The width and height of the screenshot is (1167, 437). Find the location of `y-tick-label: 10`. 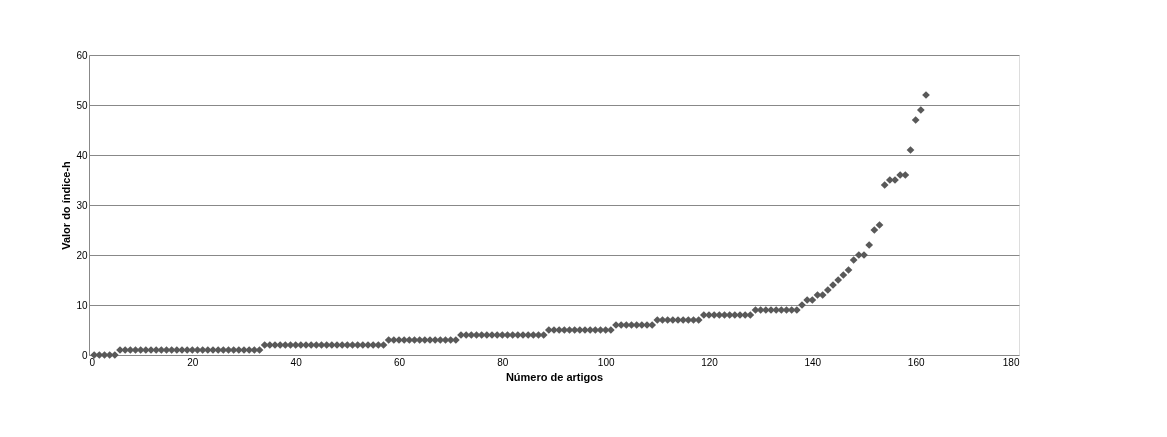

y-tick-label: 10 is located at coordinates (82, 305).